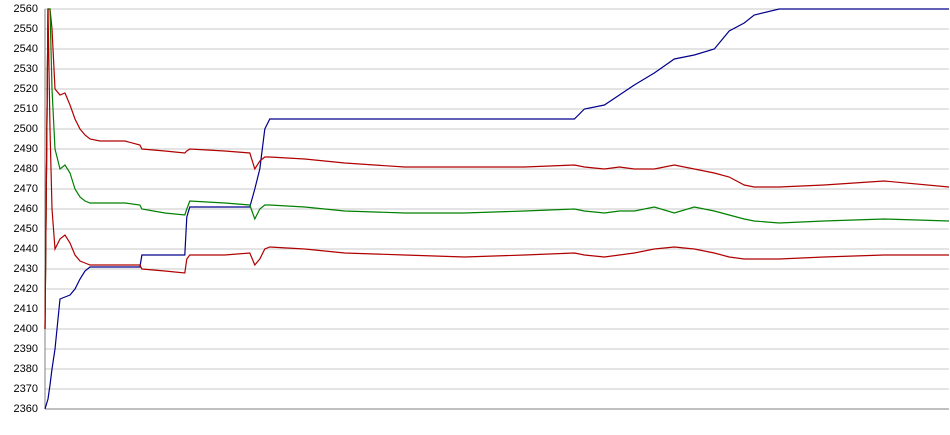 This screenshot has width=950, height=435. I want to click on y-tick-label: 2390, so click(26, 349).